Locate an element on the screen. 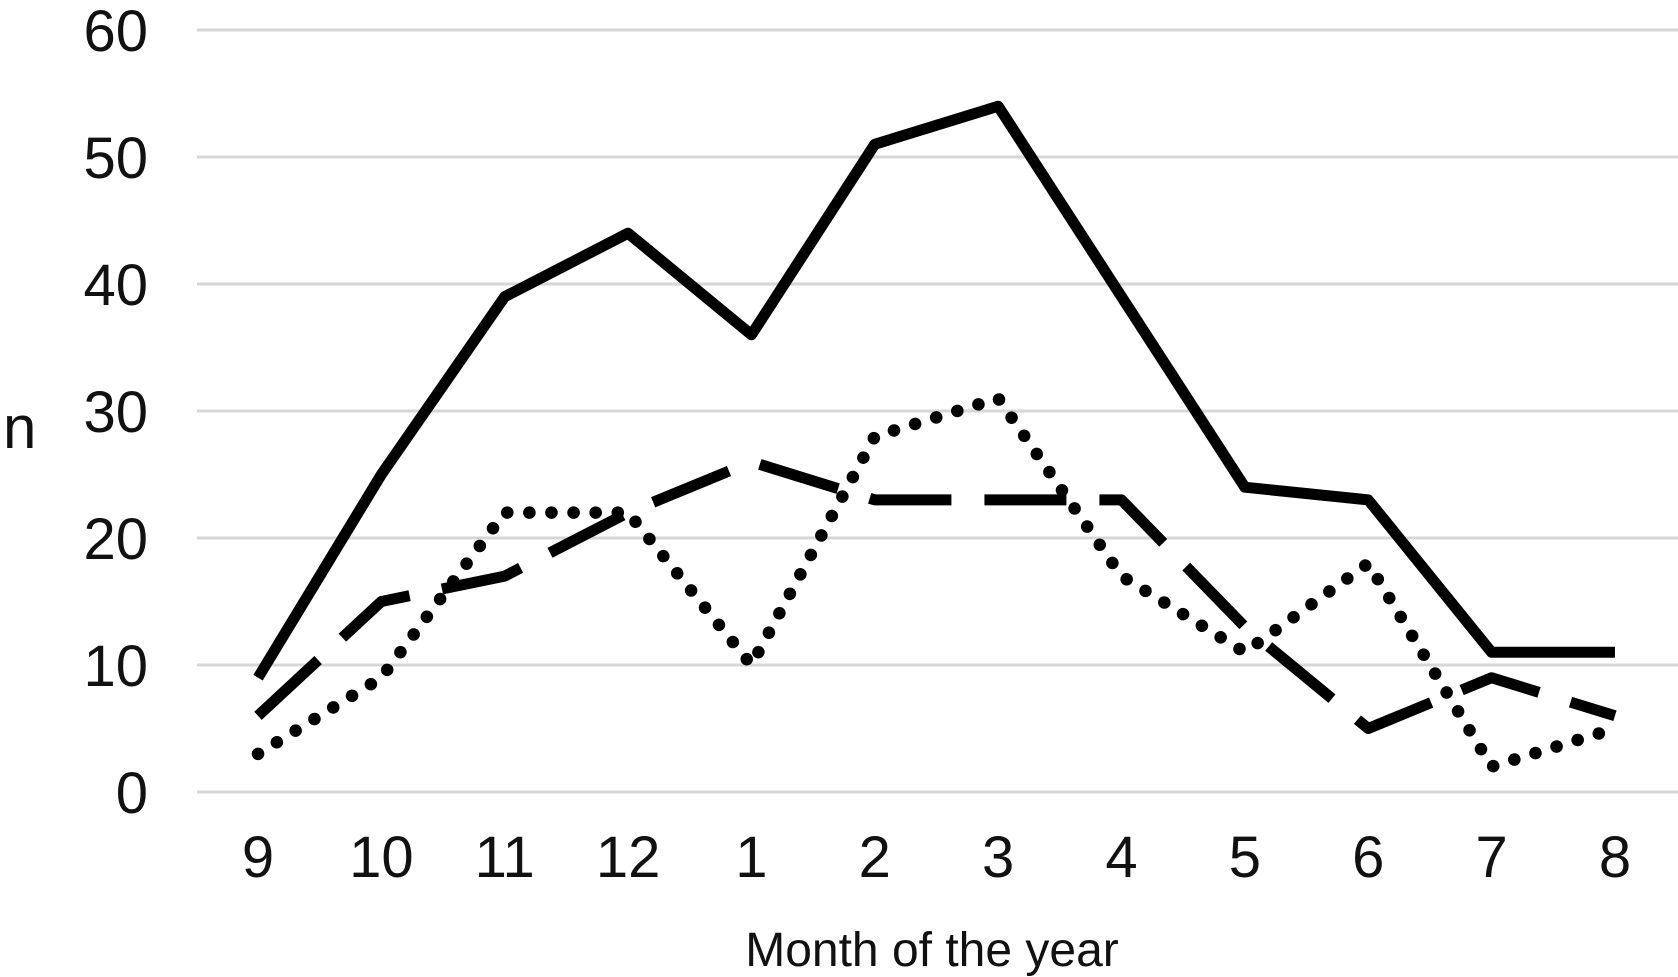 Image resolution: width=1678 pixels, height=977 pixels. y-axis-tick-labels: 0 10 20 30 40 50 60 is located at coordinates (115, 413).